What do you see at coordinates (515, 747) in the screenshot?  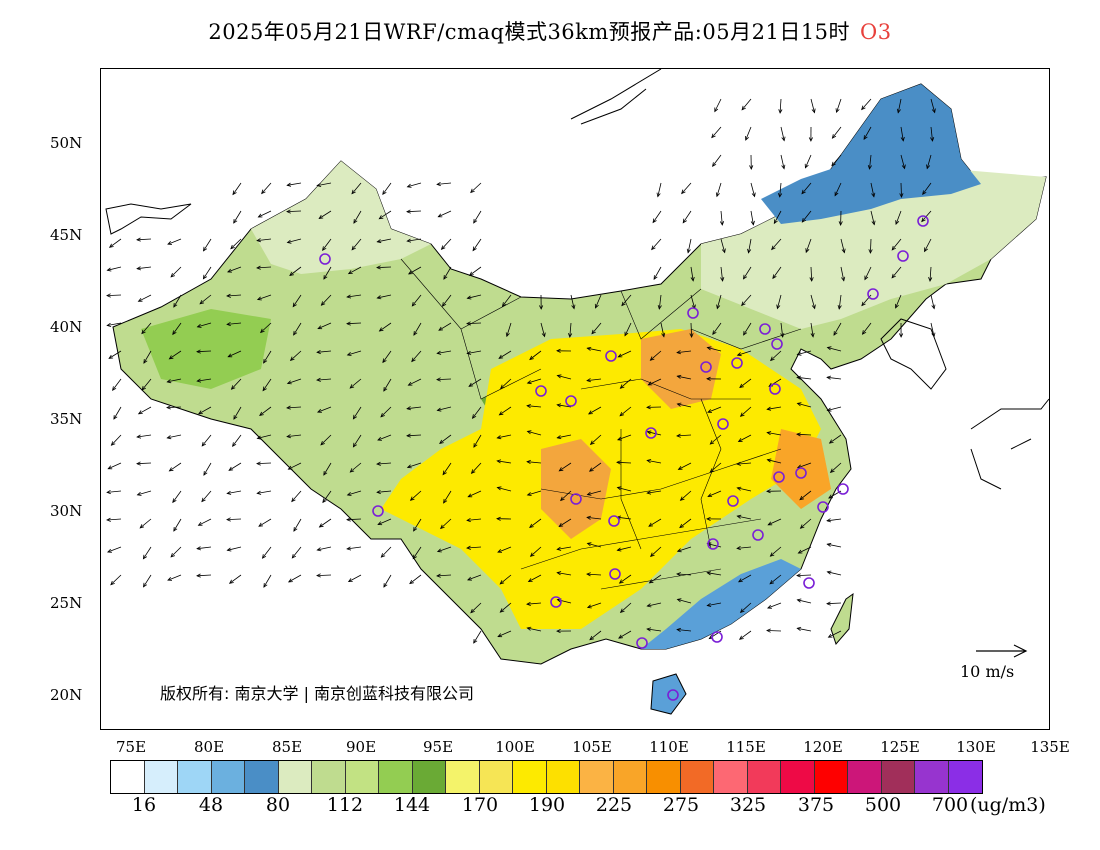 I see `lon-label: 100E` at bounding box center [515, 747].